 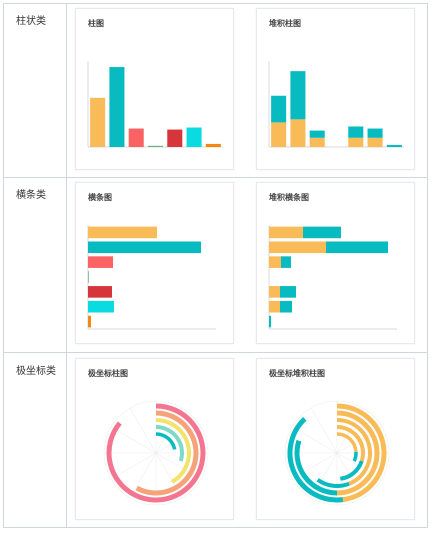 I want to click on horizontal-bar-chart, so click(x=151, y=277).